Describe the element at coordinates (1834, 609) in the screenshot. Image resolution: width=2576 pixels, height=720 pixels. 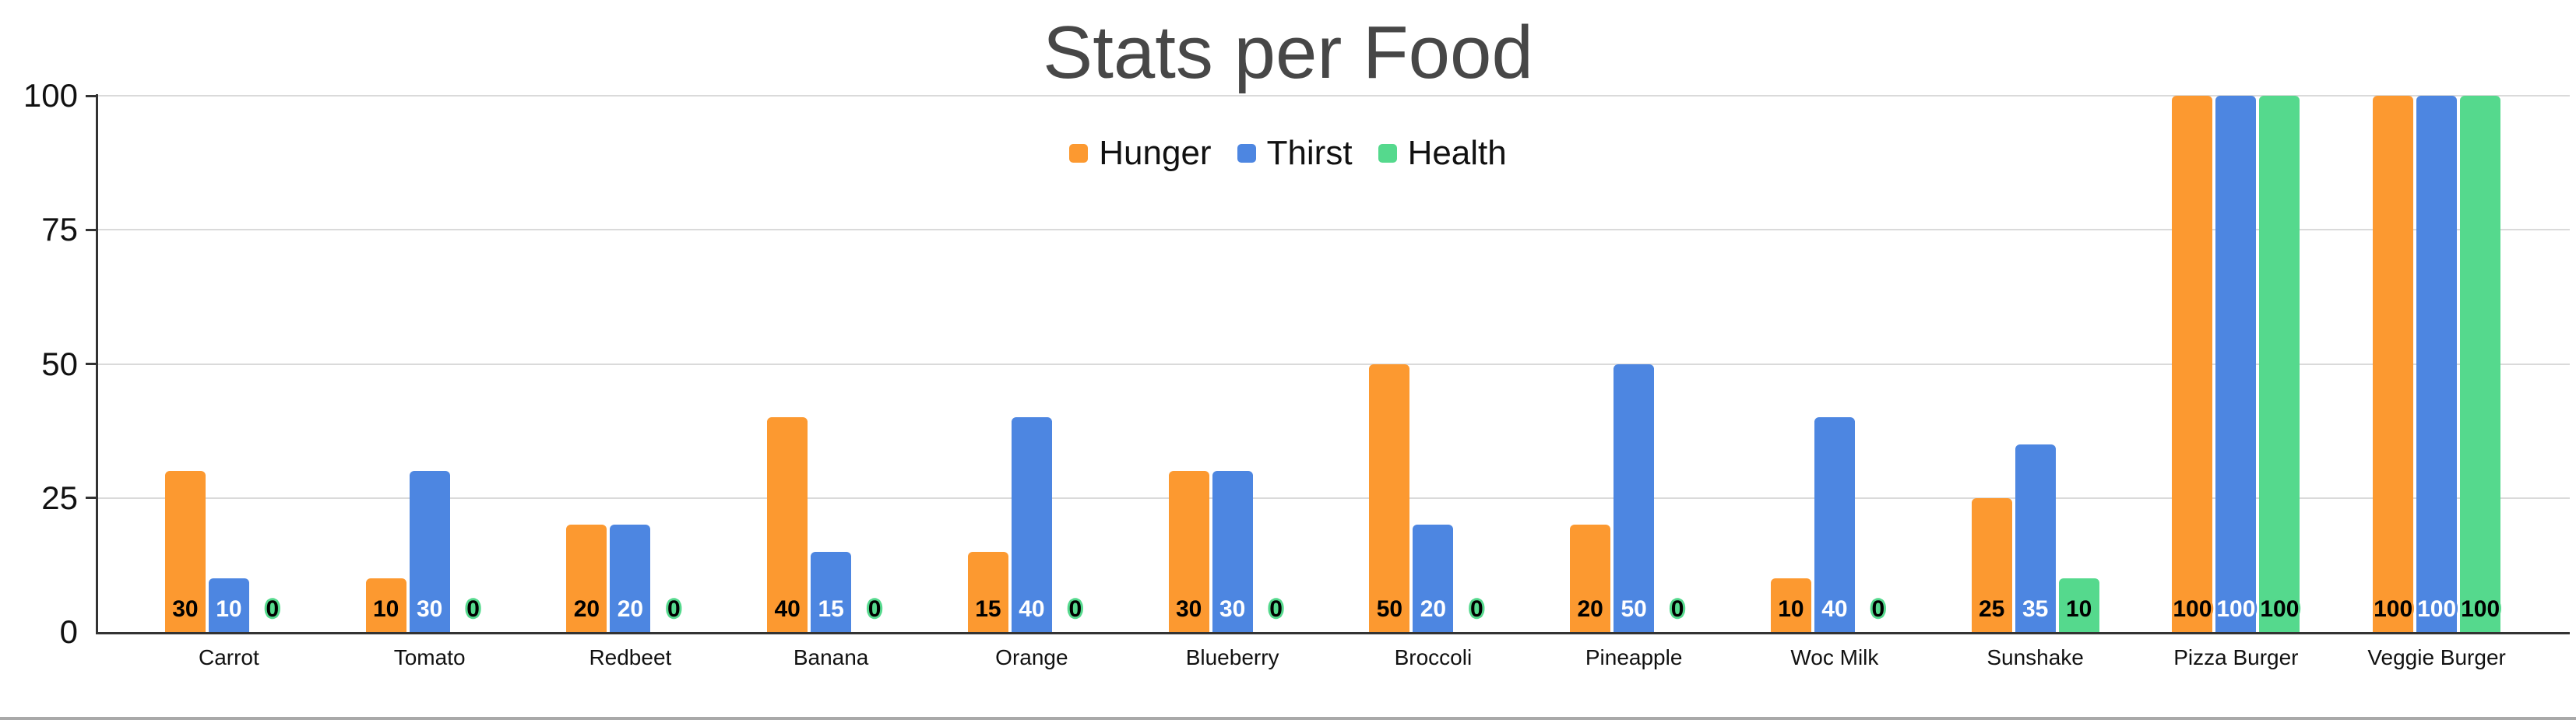
I see `bar-value-label: 40` at that location.